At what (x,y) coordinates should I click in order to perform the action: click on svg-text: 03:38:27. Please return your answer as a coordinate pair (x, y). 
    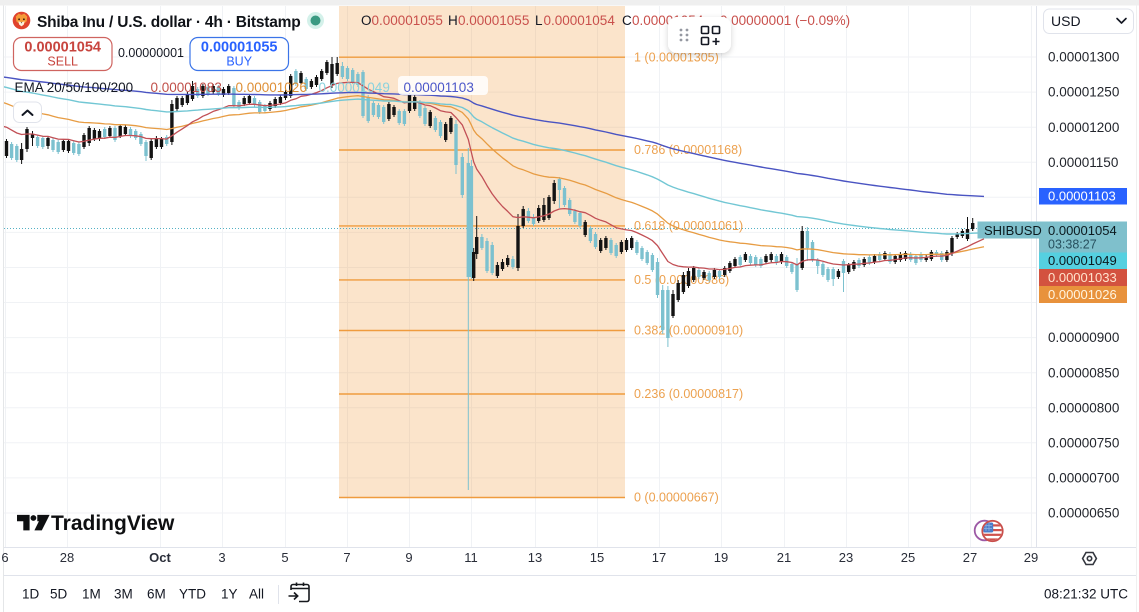
    Looking at the image, I should click on (1072, 245).